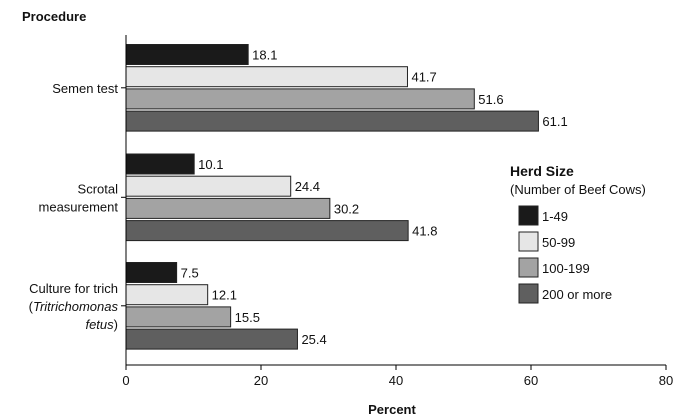 The height and width of the screenshot is (419, 678). I want to click on bar-value-label: 30.2, so click(346, 208).